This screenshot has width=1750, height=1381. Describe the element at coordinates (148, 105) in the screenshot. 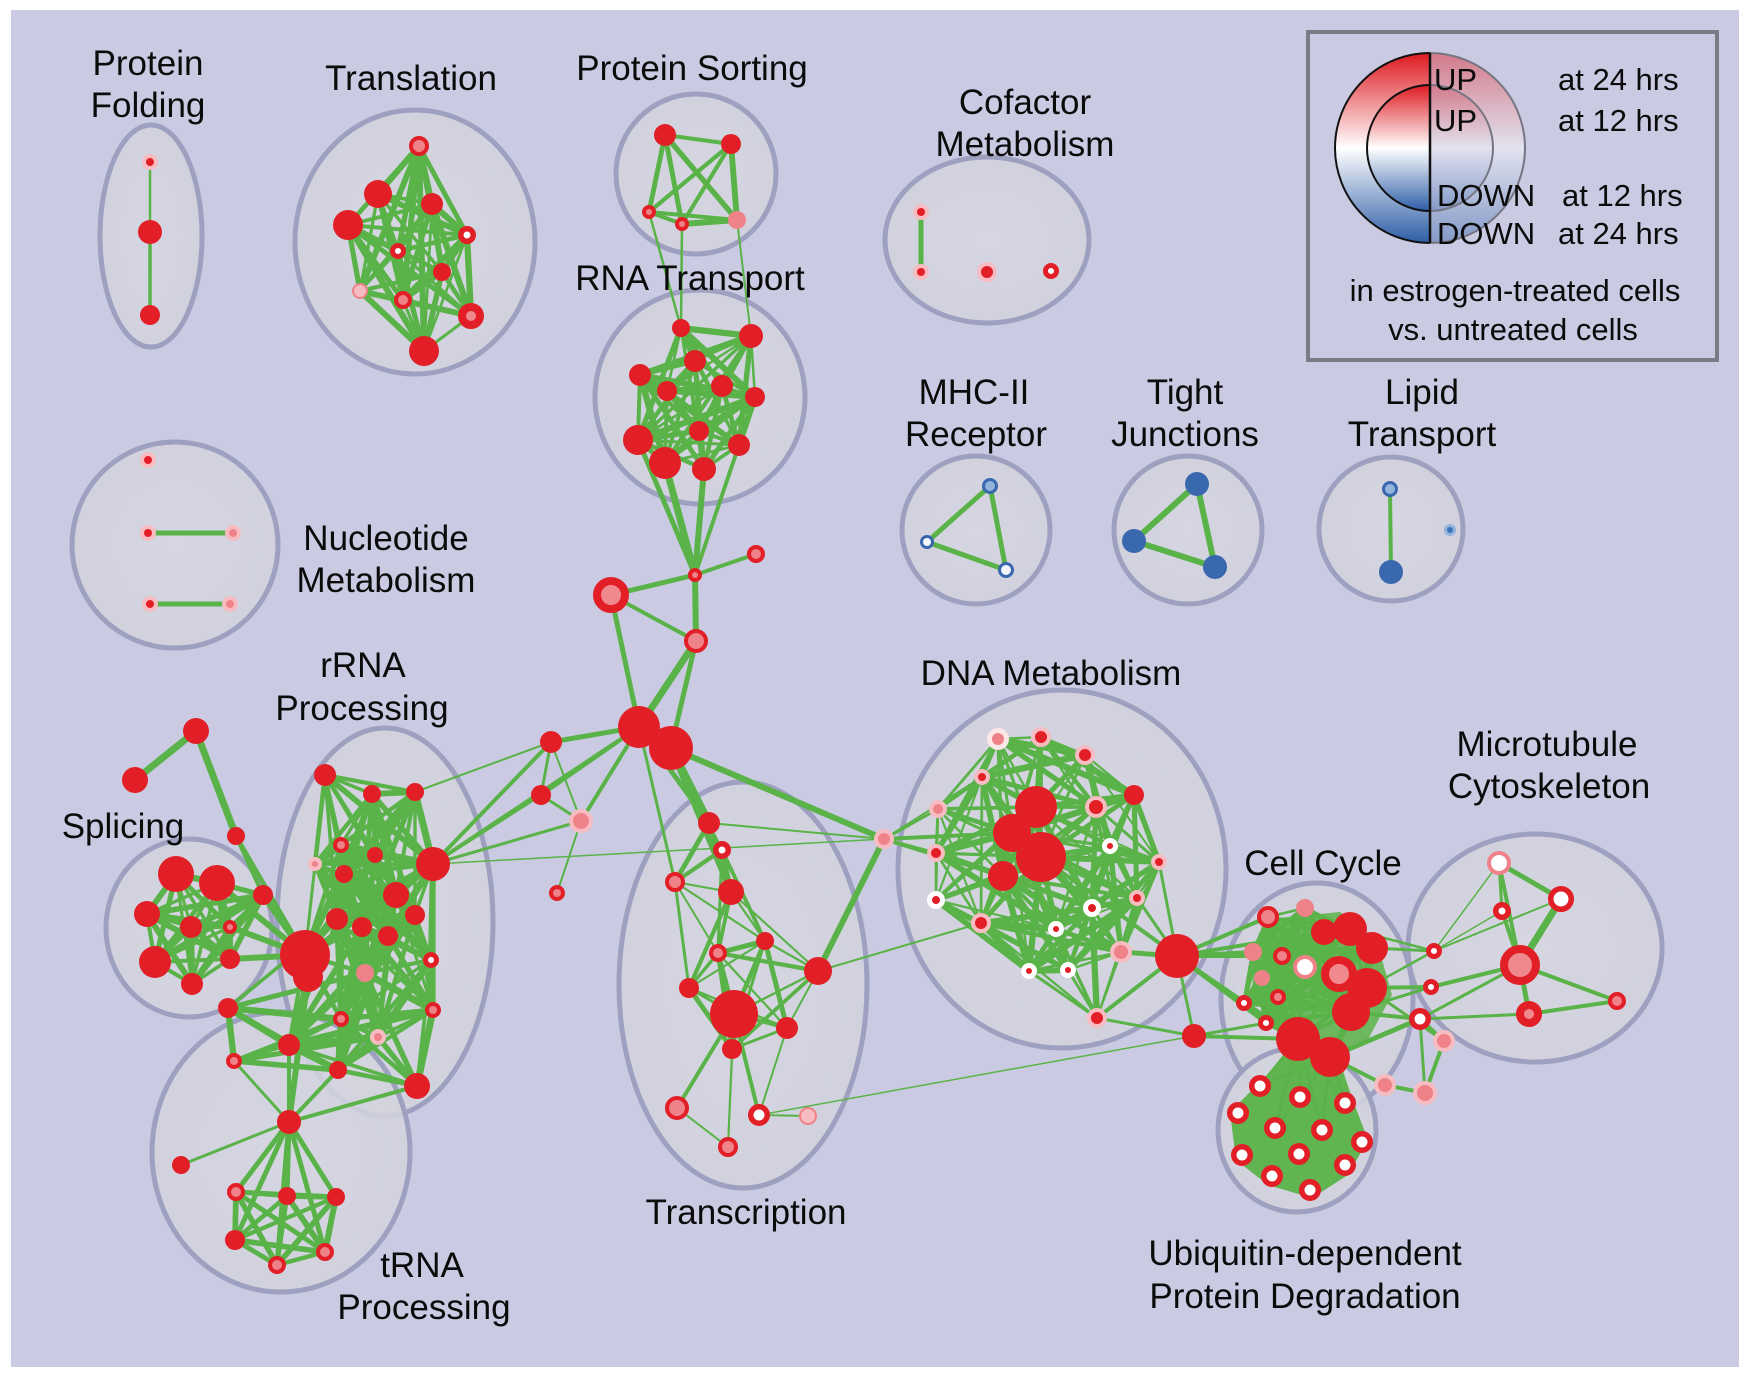

I see `svg-text: Folding` at that location.